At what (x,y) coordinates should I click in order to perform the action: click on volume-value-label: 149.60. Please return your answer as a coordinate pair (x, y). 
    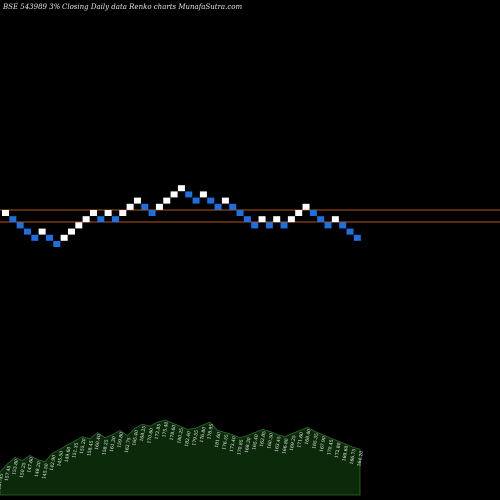
    Looking at the image, I should click on (68, 454).